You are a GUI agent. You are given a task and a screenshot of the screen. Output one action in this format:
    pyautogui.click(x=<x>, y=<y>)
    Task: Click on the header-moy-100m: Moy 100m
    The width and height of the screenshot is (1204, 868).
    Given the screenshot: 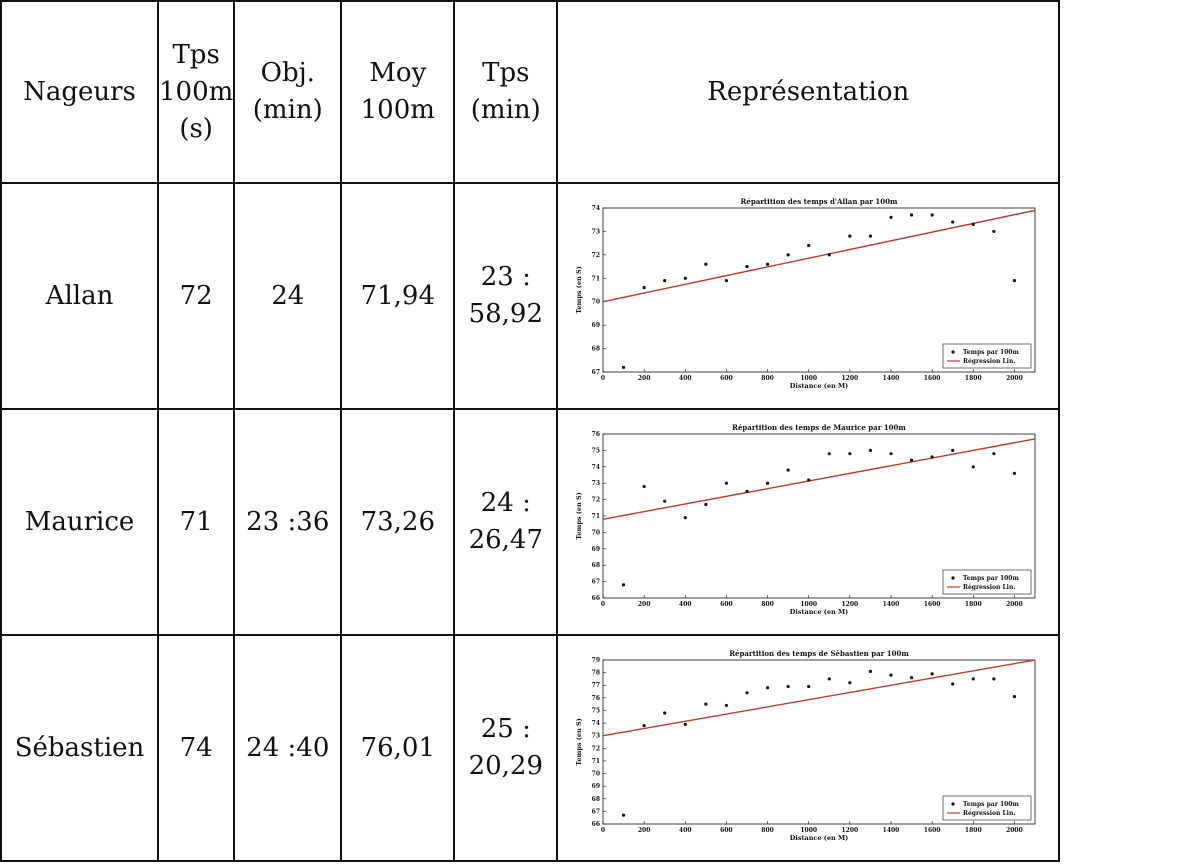 What is the action you would take?
    pyautogui.click(x=398, y=92)
    